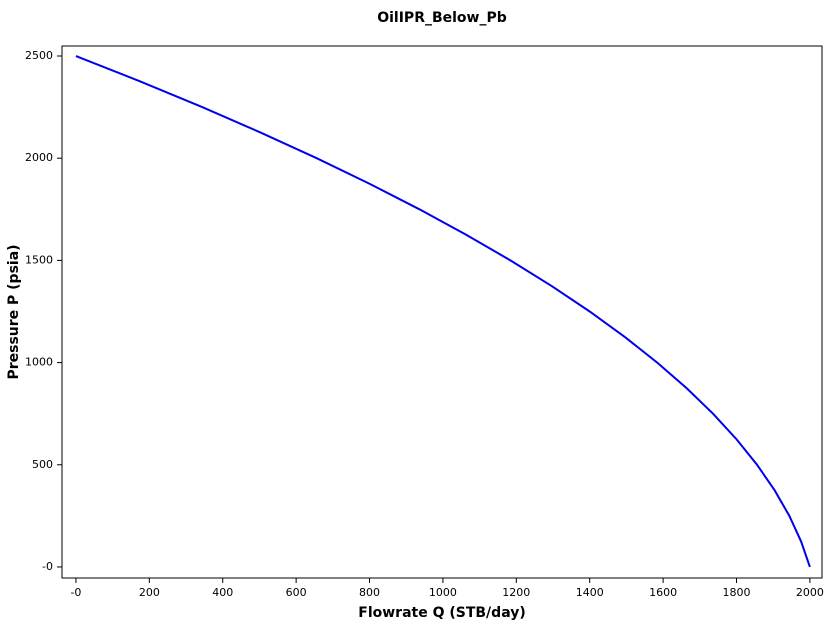  Describe the element at coordinates (39, 157) in the screenshot. I see `y-tick-label: 2000` at that location.